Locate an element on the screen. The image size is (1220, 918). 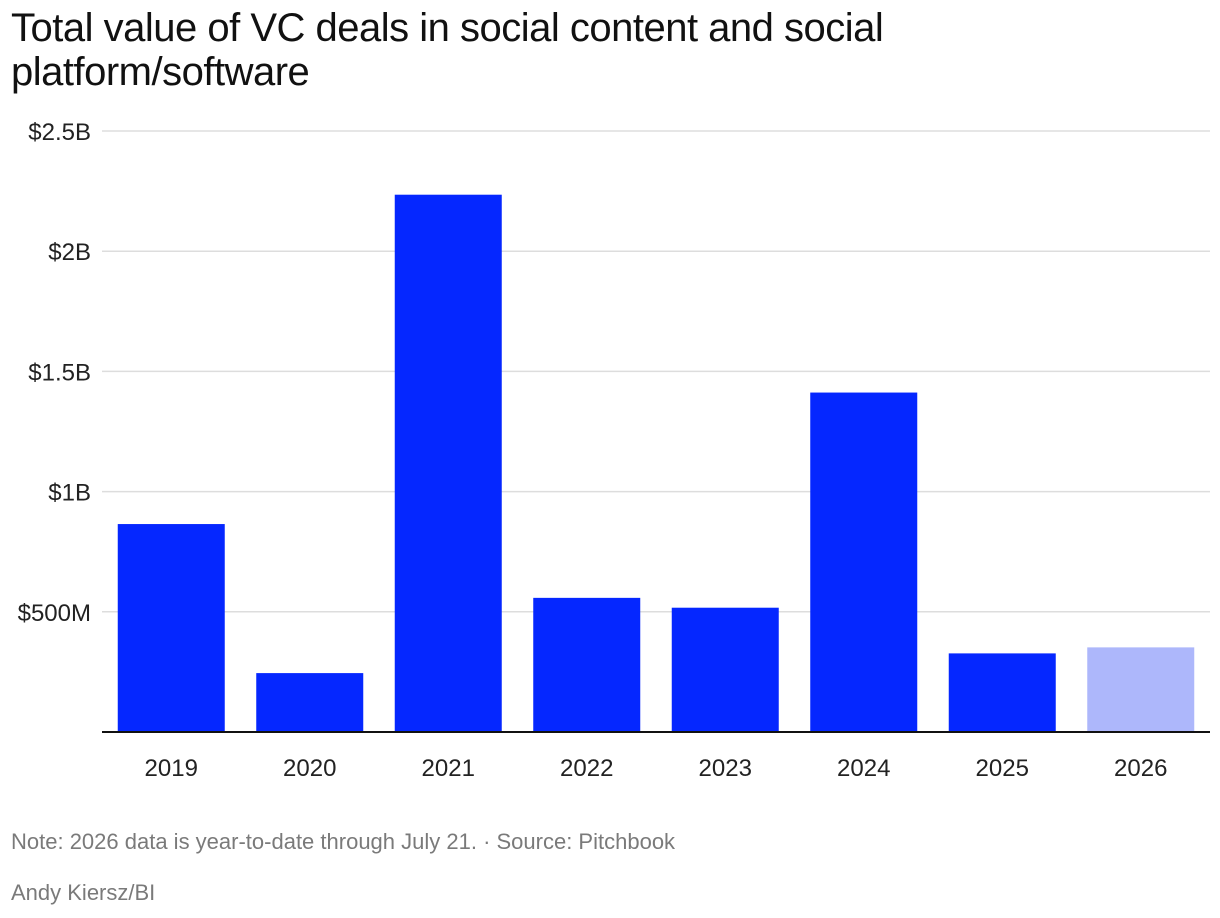
y-tick-label: $2.5B is located at coordinates (59, 132).